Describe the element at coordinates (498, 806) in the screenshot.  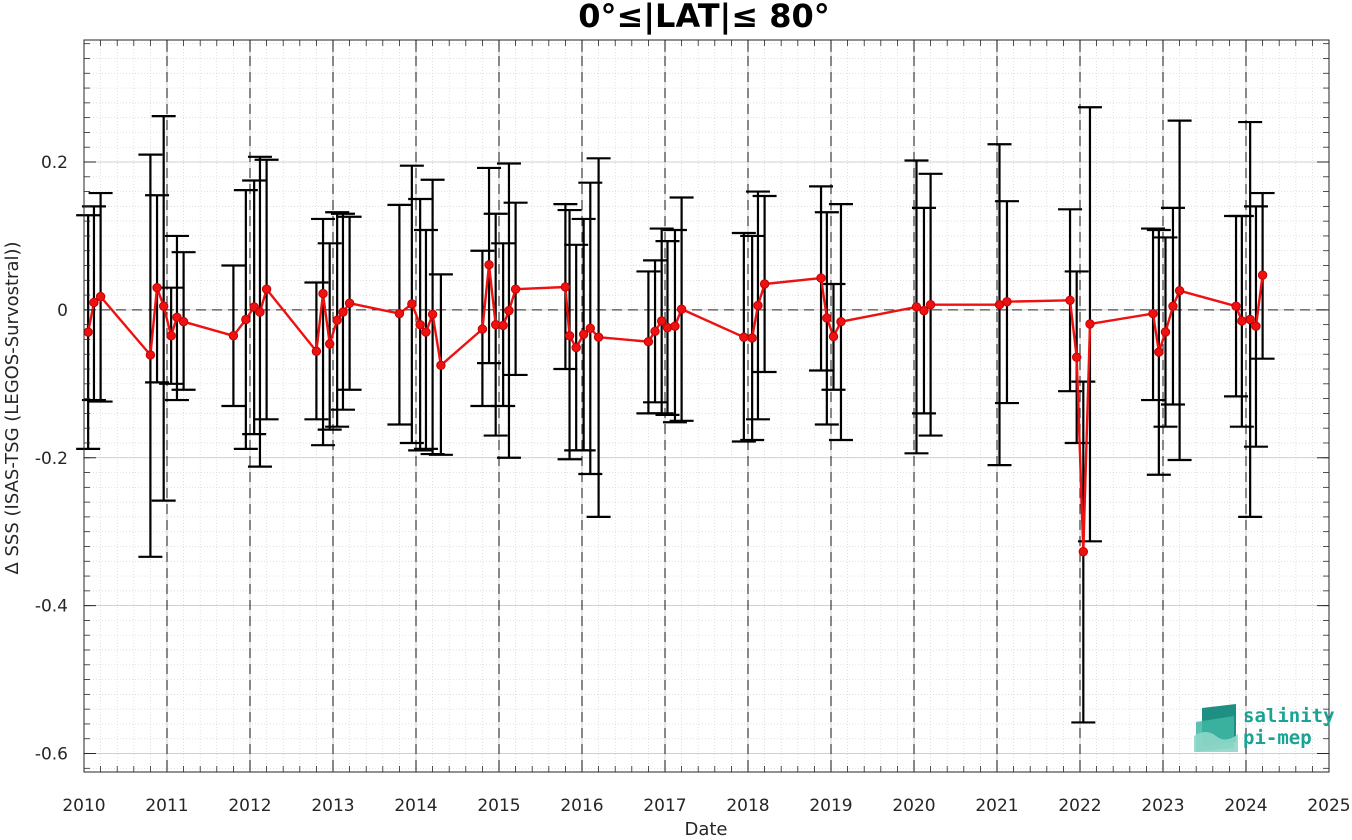
I see `x-tick-label: 2015` at that location.